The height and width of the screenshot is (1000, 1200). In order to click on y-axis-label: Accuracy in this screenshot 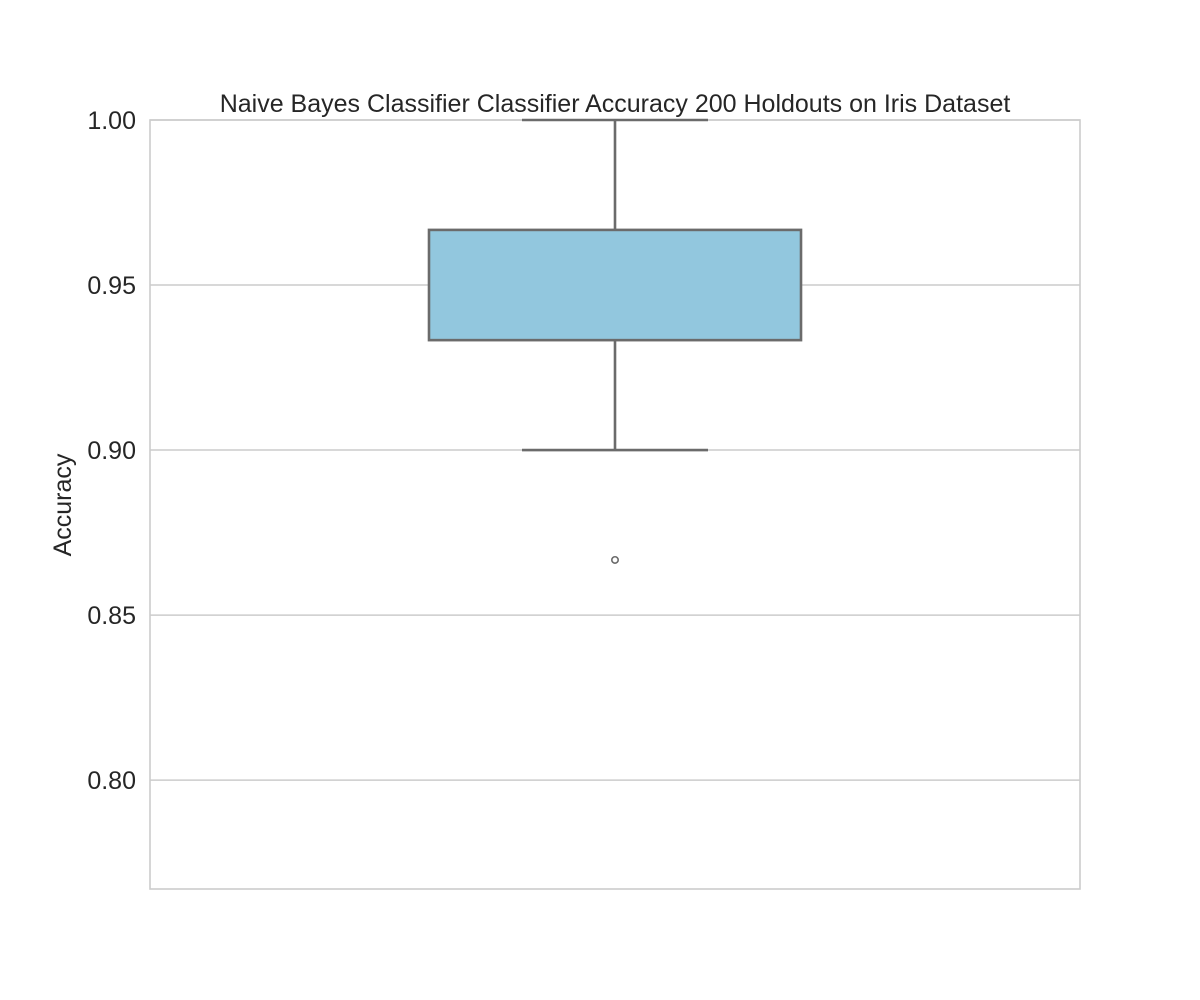, I will do `click(63, 504)`.